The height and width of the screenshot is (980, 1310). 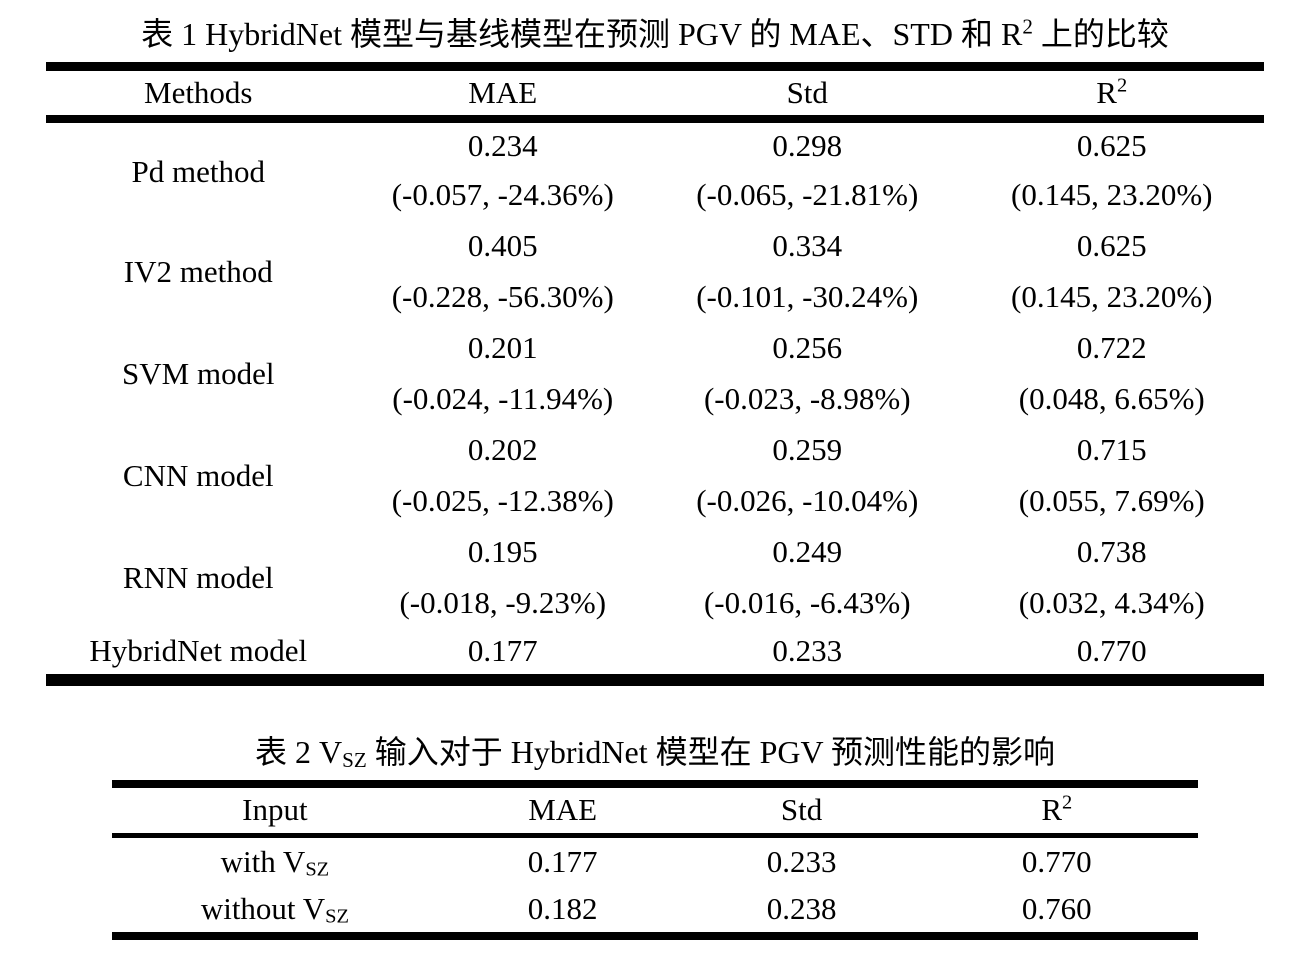 I want to click on table2-header-std: Std, so click(x=801, y=810).